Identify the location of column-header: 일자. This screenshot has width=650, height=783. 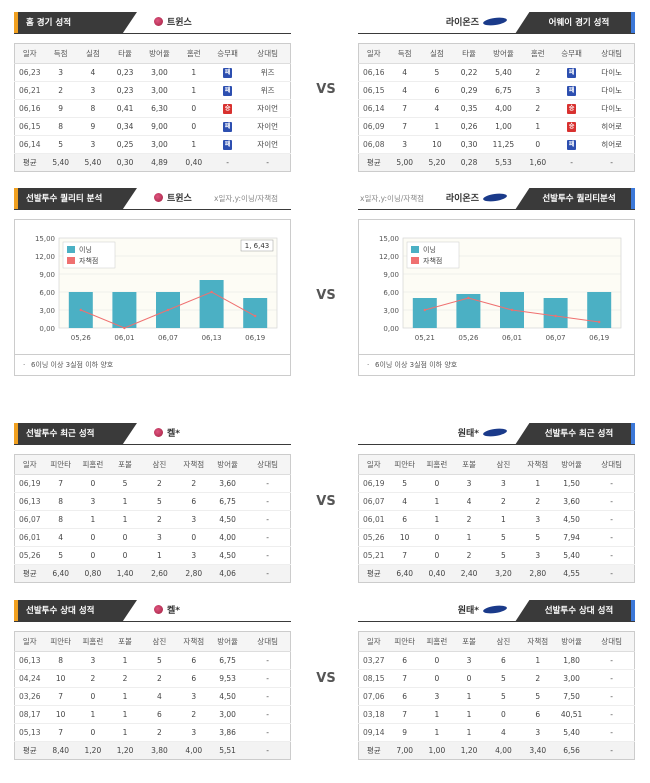
(373, 464).